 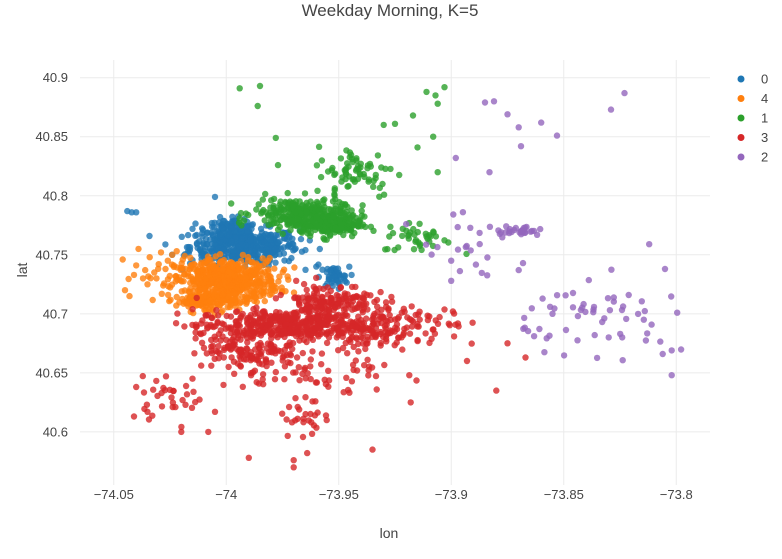 What do you see at coordinates (753, 79) in the screenshot?
I see `legend-item-0: 0` at bounding box center [753, 79].